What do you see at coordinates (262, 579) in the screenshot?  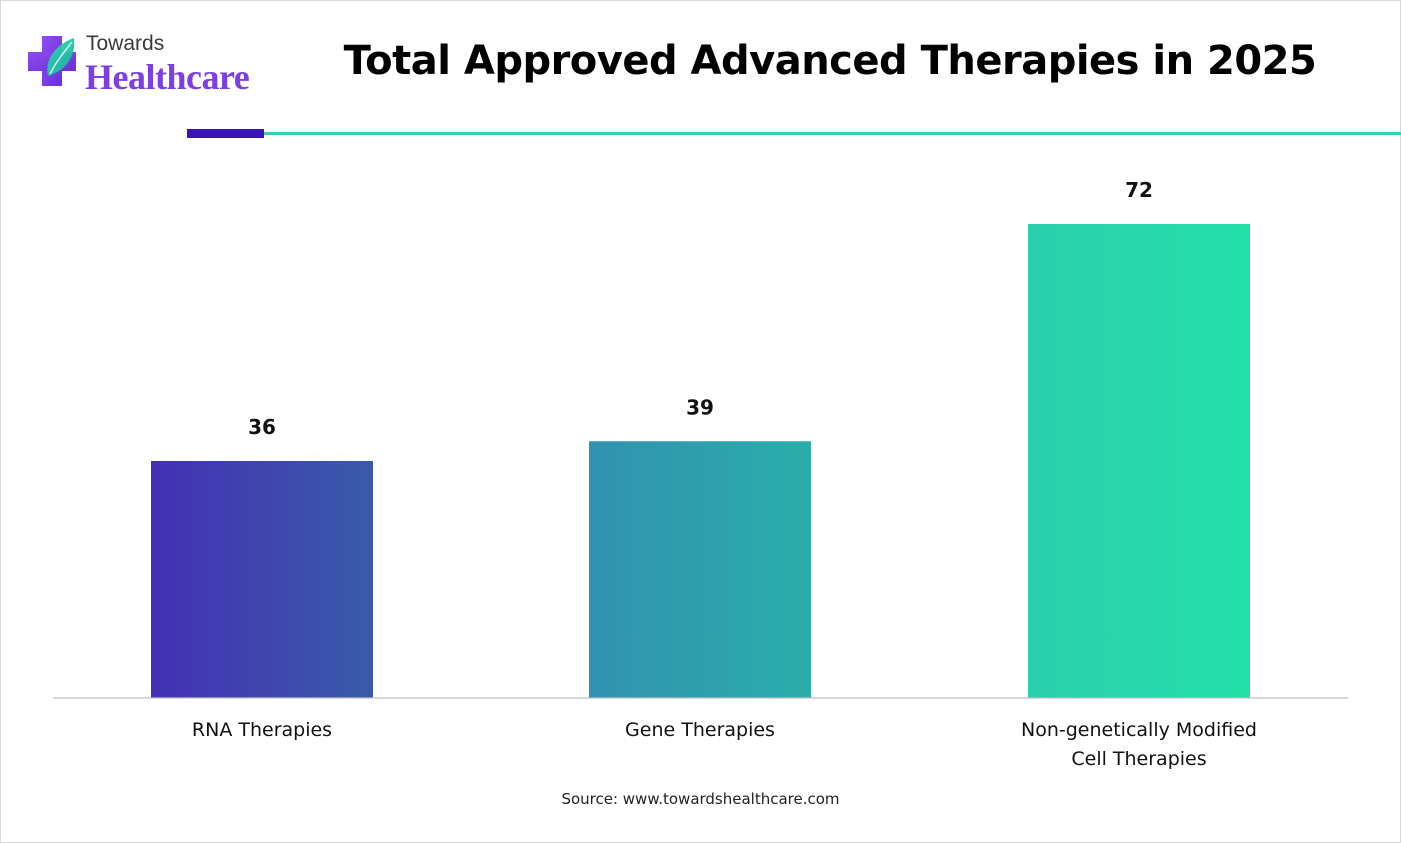 I see `bar-rna-therapies` at bounding box center [262, 579].